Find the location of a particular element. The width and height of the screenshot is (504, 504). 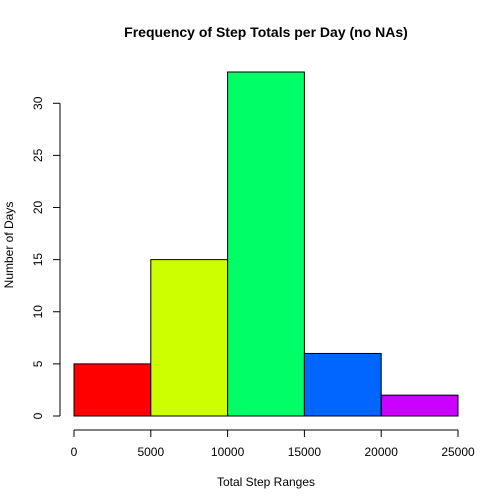

y-tick-label-3: 15 is located at coordinates (38, 260).